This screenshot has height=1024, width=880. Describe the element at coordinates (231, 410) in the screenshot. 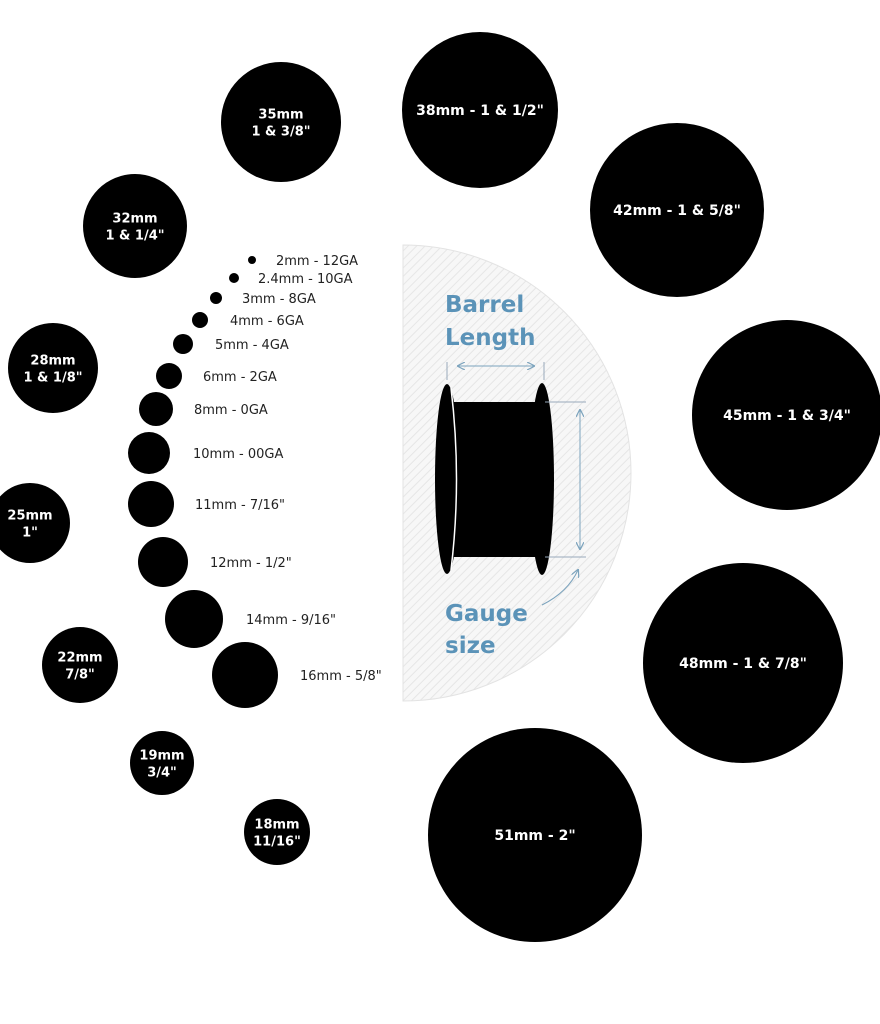

I see `gauge-label: 8mm - 0GA` at that location.